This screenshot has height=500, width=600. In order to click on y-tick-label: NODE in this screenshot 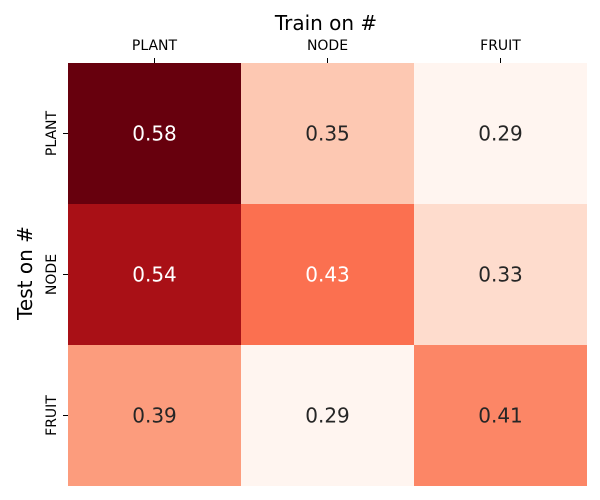, I will do `click(52, 274)`.